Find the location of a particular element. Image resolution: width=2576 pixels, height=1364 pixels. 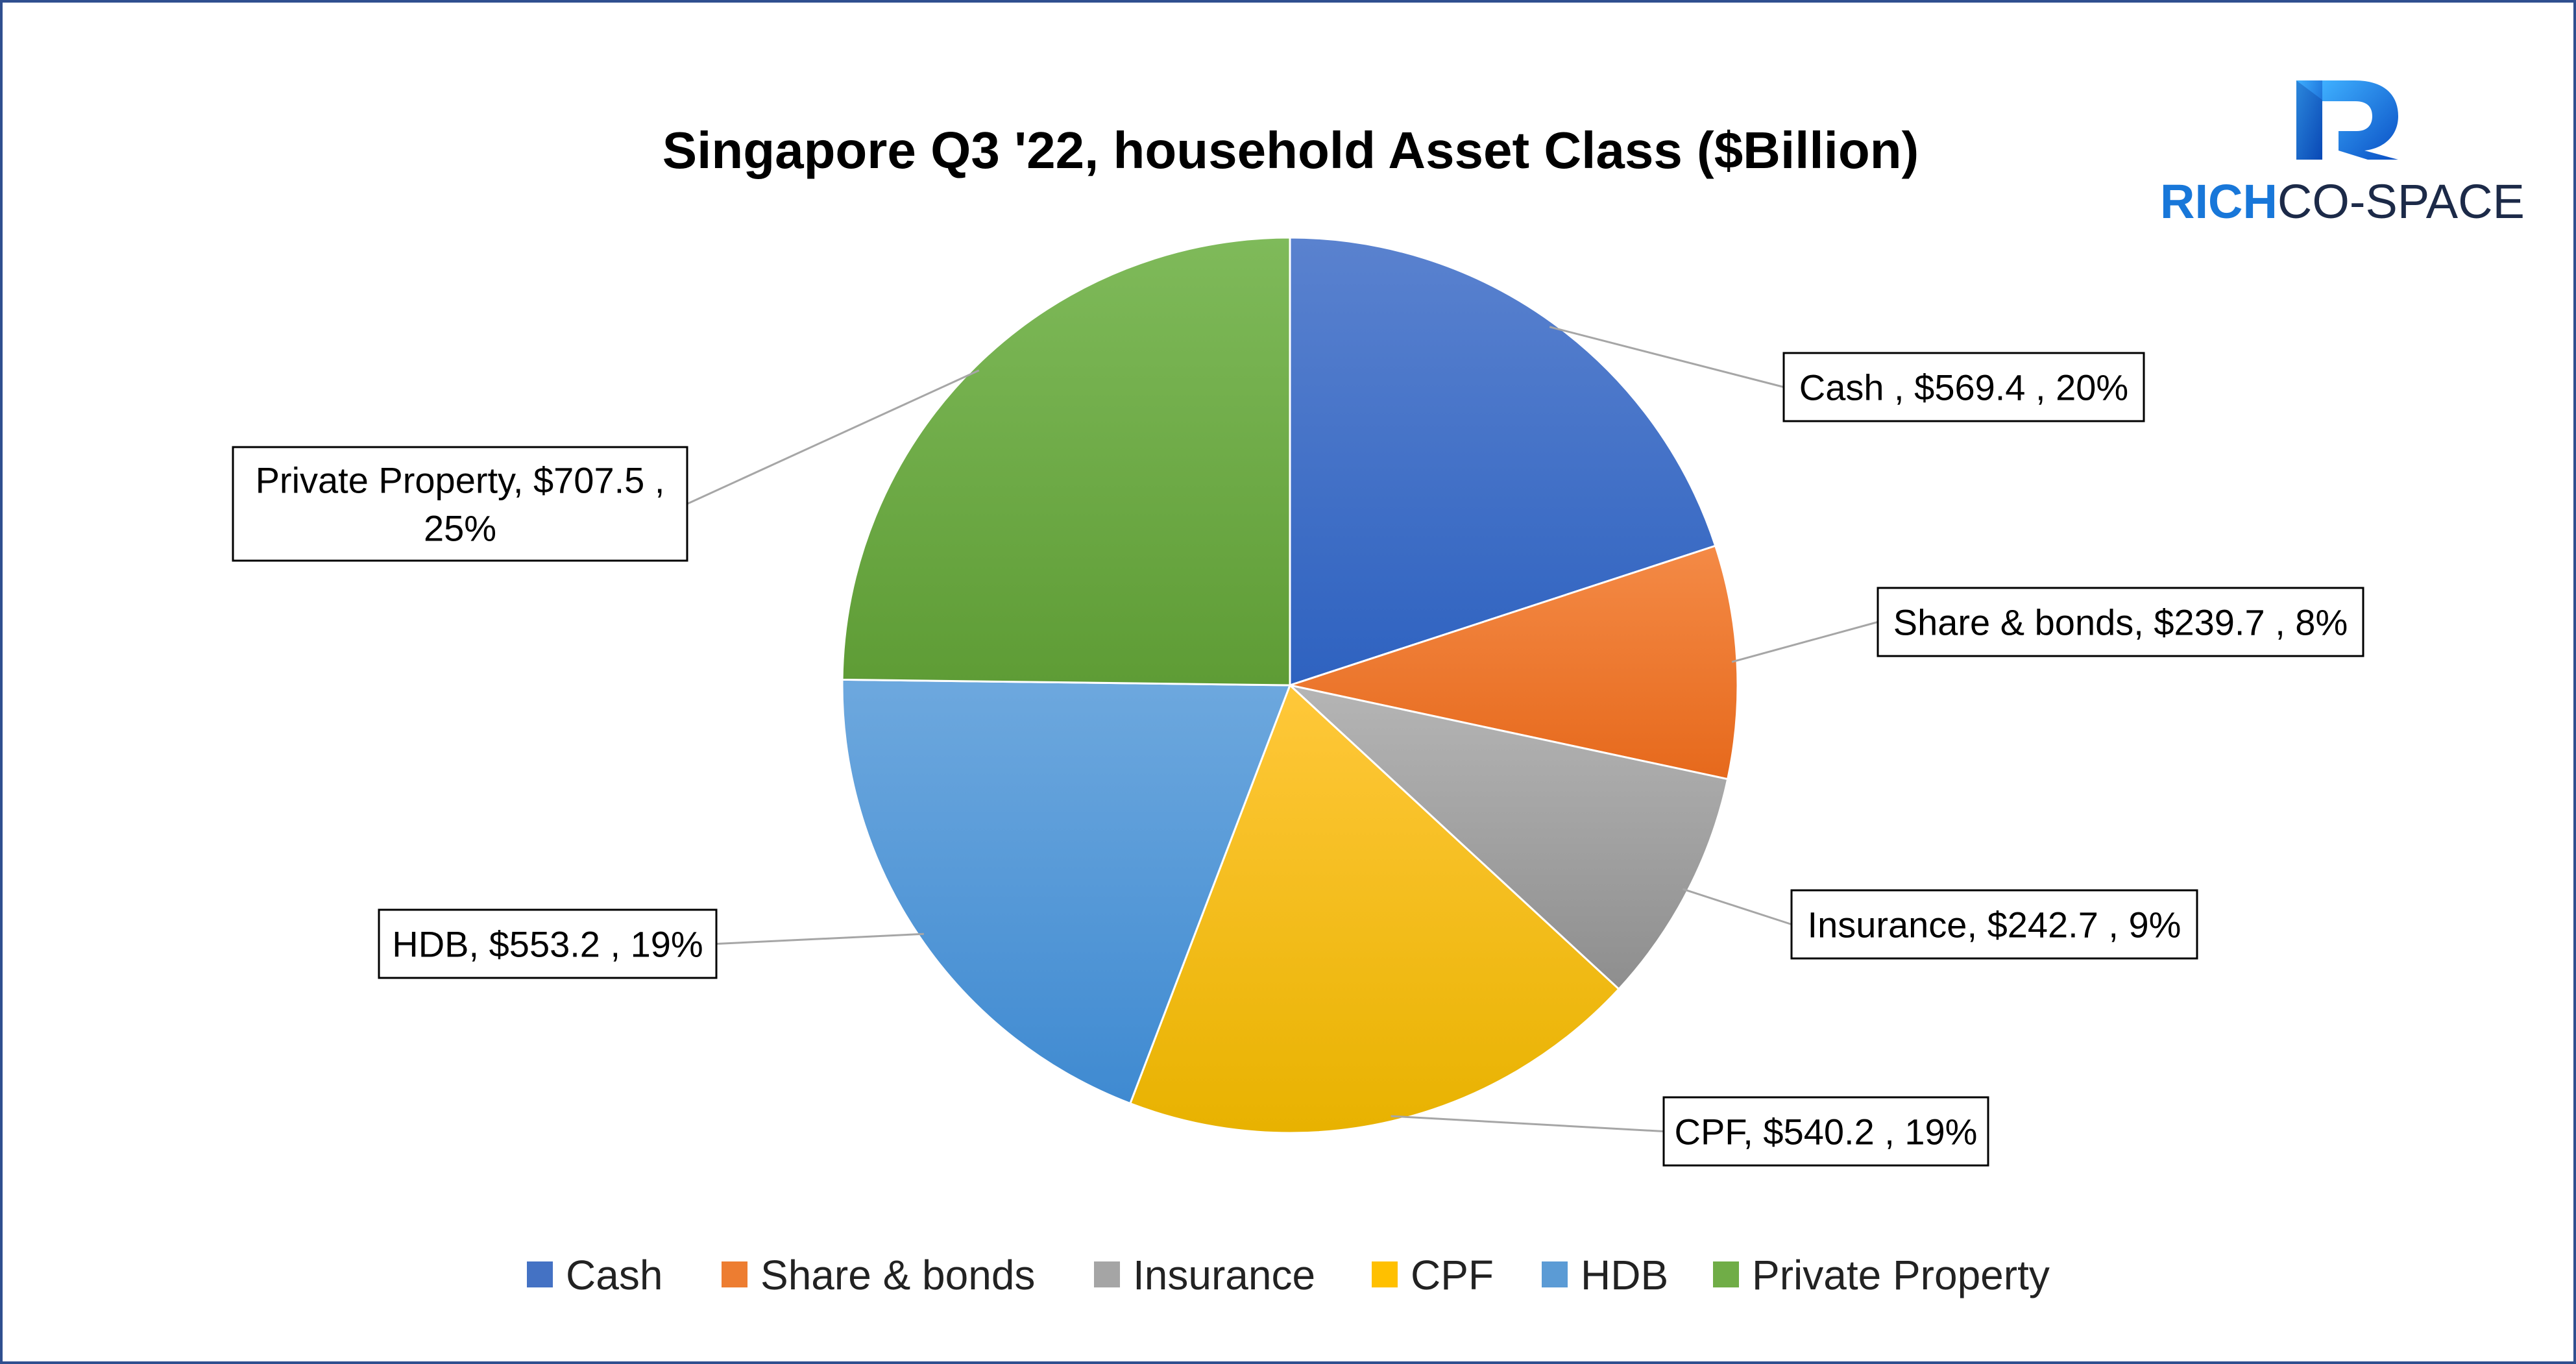

data-label: Insurance, $242.7 , 9% is located at coordinates (1994, 925).